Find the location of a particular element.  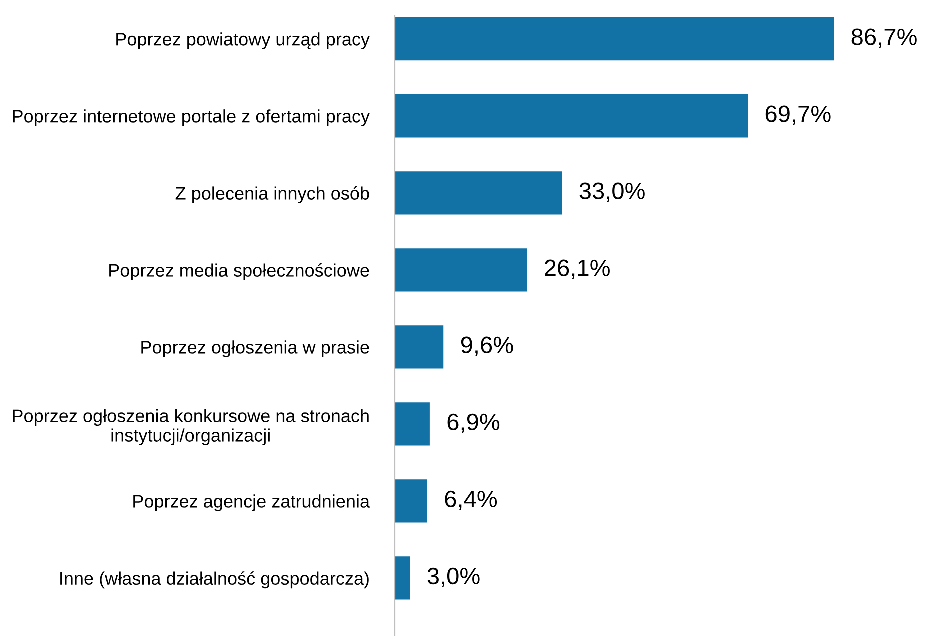

data-label: 6,9% is located at coordinates (474, 424).